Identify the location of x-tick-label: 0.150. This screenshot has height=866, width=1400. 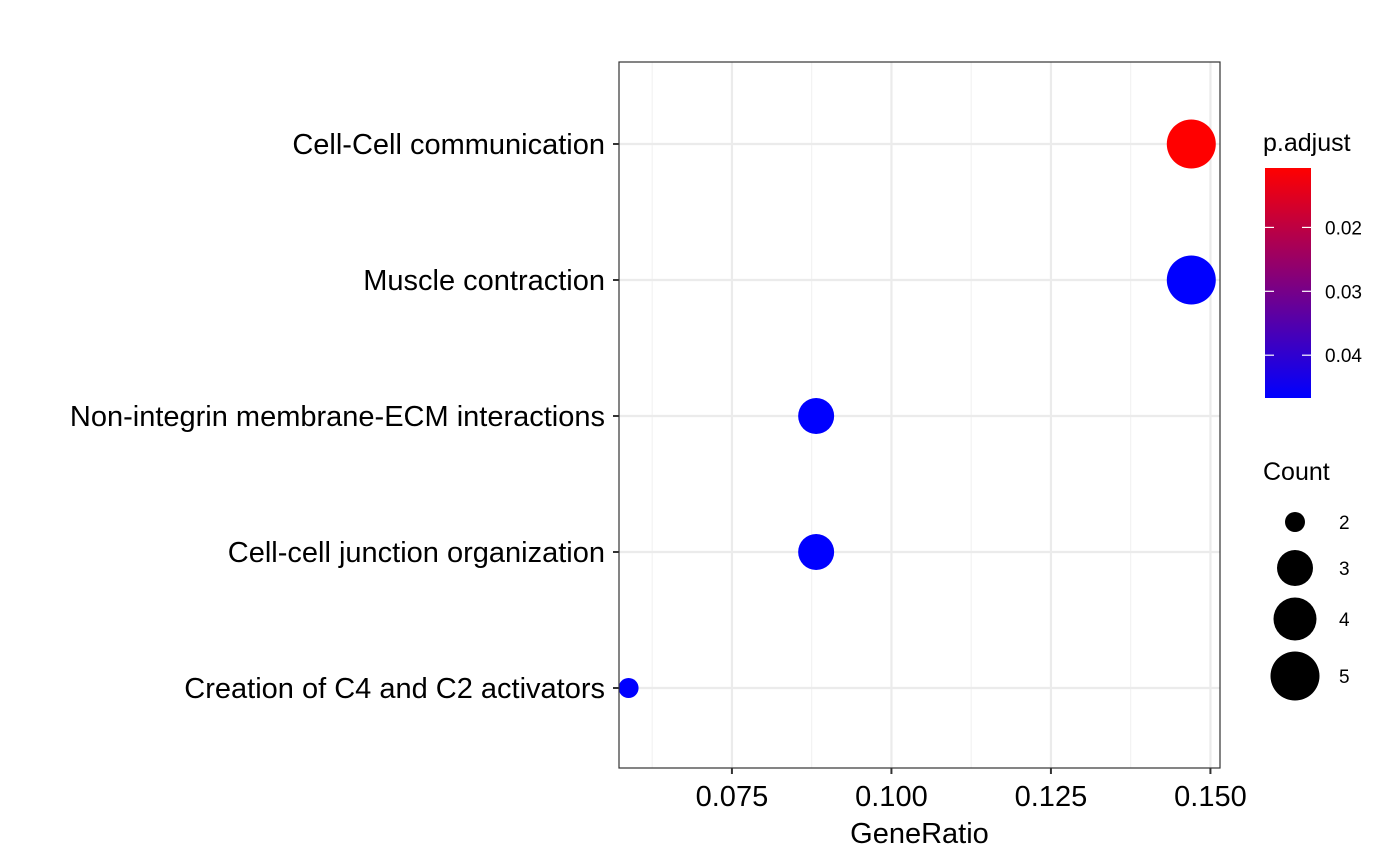
(1210, 797).